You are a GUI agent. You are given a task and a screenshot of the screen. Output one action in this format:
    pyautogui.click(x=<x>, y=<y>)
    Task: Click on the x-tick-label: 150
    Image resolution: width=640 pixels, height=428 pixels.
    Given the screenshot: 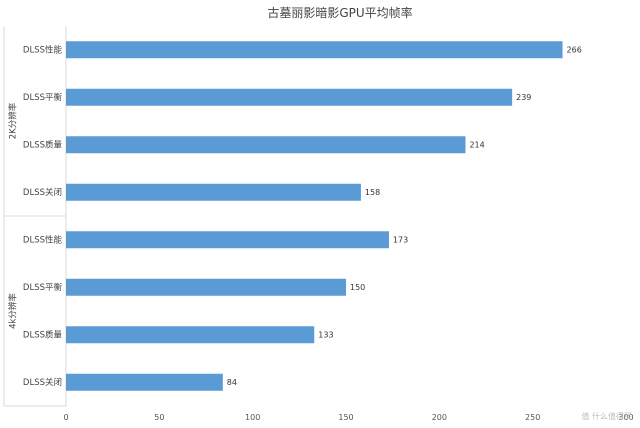 What is the action you would take?
    pyautogui.click(x=345, y=417)
    